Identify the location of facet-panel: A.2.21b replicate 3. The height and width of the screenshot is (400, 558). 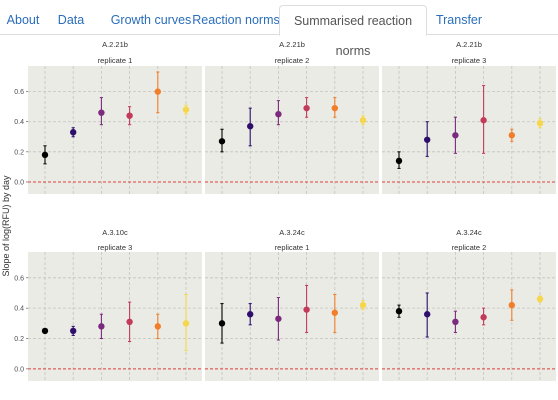
(469, 117).